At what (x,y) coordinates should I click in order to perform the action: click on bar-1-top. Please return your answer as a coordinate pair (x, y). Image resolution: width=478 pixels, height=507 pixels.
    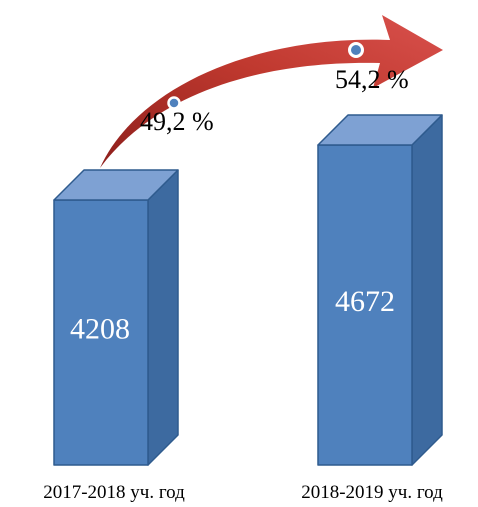
    Looking at the image, I should click on (116, 185).